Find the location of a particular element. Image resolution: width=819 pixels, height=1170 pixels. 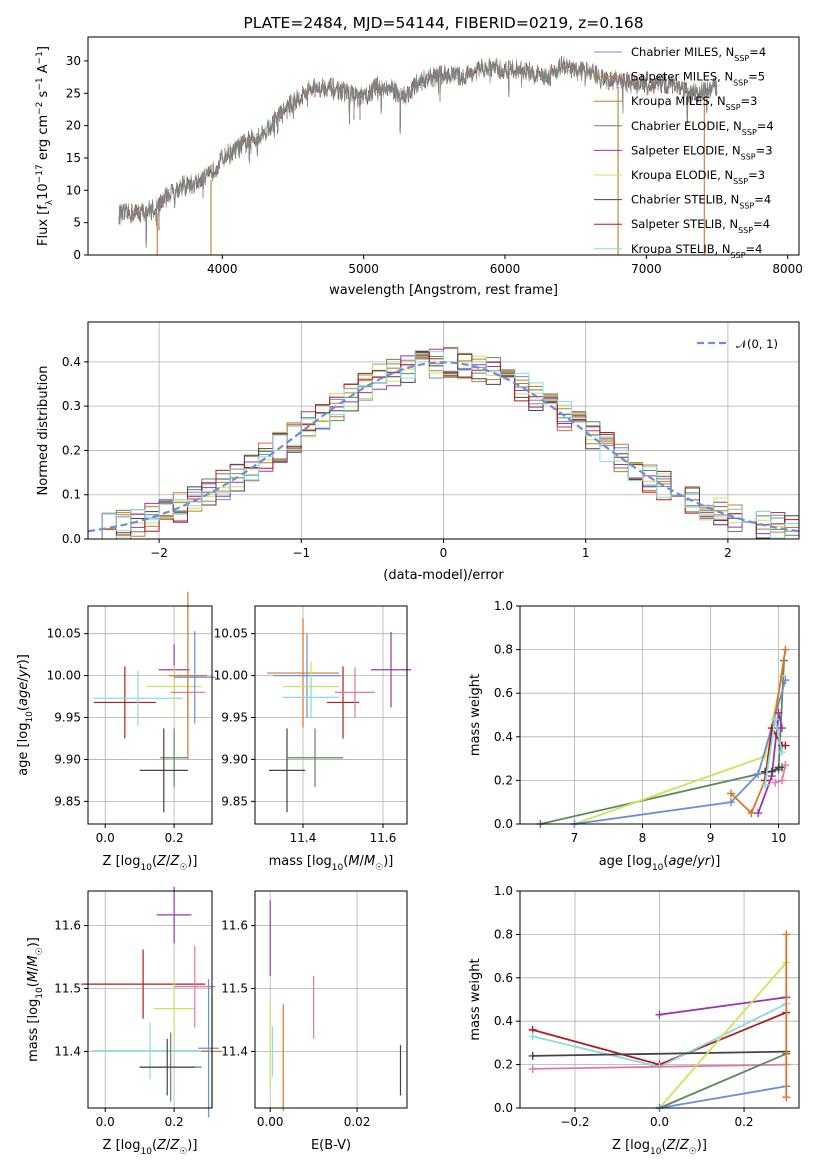

x-axis-label: mass [log10(M/M☉)] is located at coordinates (331, 863).